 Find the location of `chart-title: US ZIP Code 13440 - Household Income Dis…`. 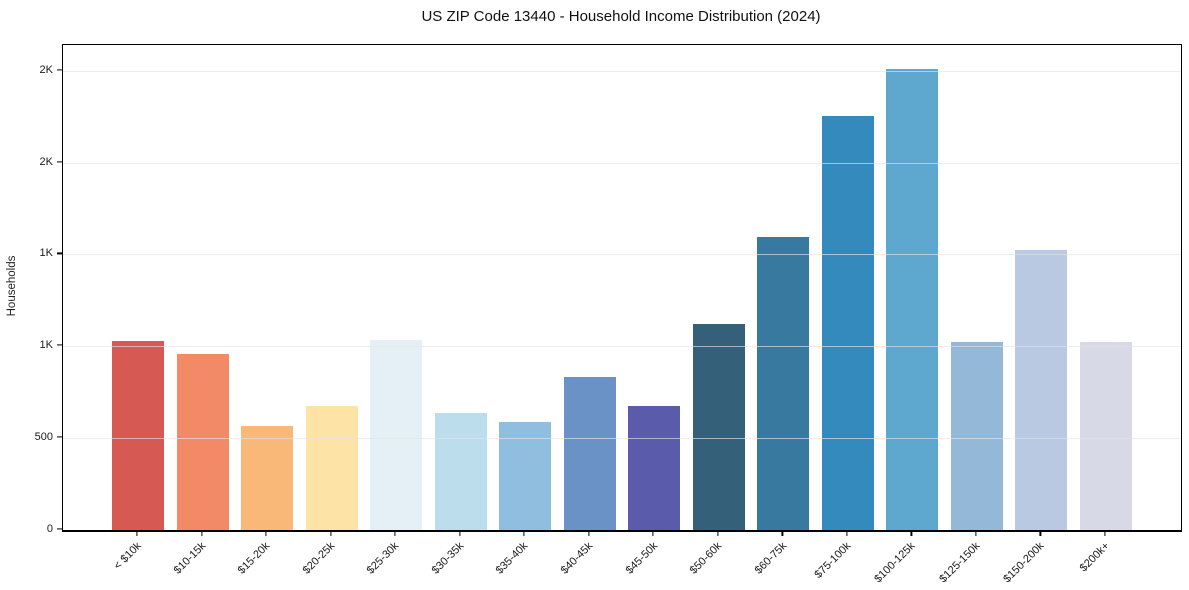

chart-title: US ZIP Code 13440 - Household Income Dis… is located at coordinates (621, 16).